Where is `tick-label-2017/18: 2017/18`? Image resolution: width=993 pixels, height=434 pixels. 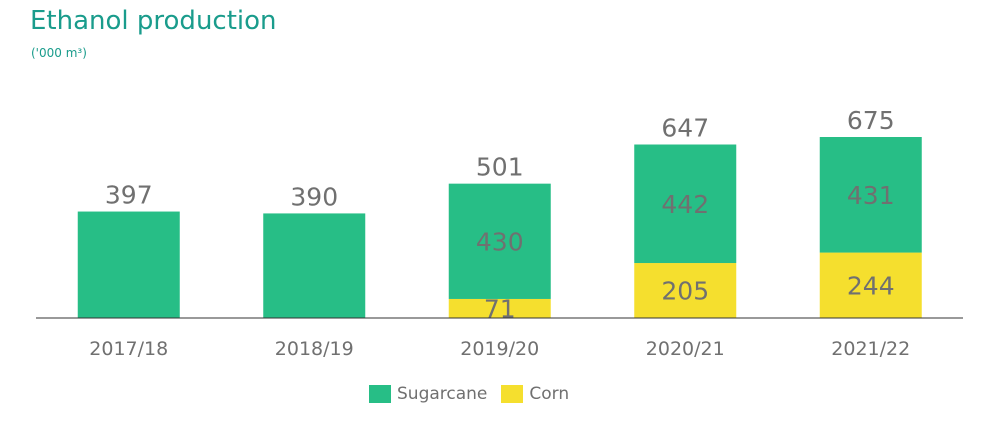
tick-label-2017/18: 2017/18 is located at coordinates (128, 349).